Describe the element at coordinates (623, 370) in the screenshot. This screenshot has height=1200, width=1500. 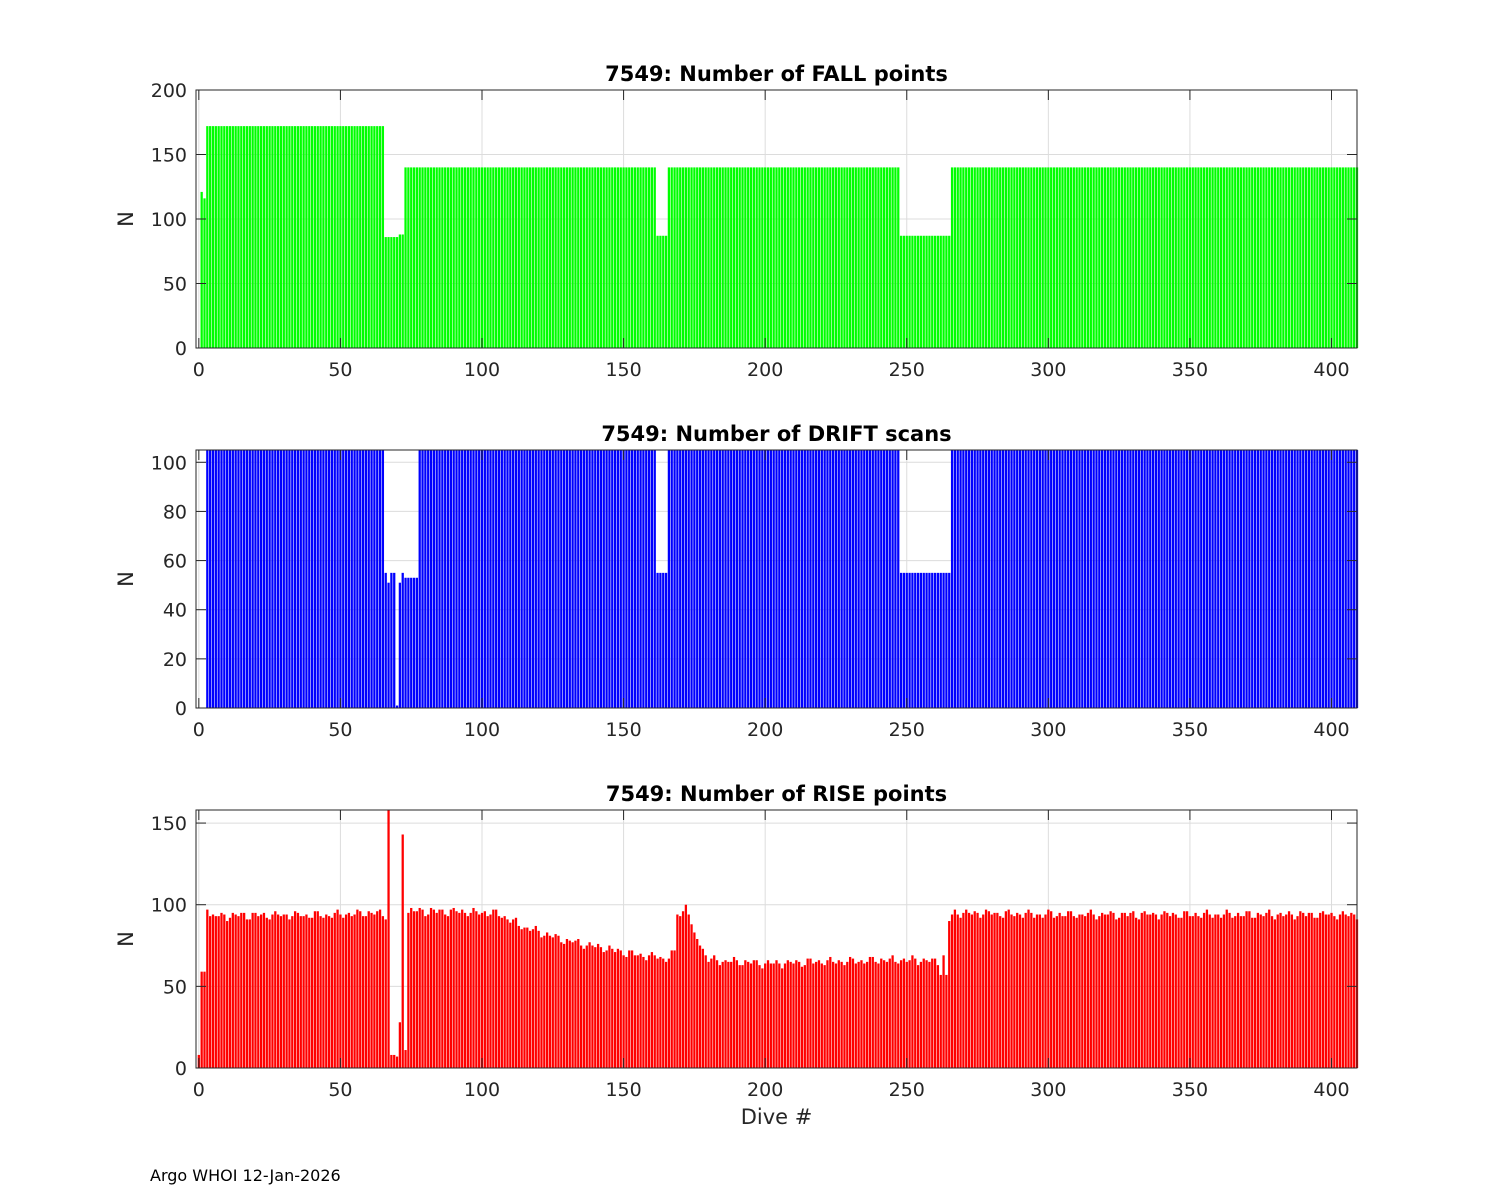
I see `x-tick-label: 150` at that location.